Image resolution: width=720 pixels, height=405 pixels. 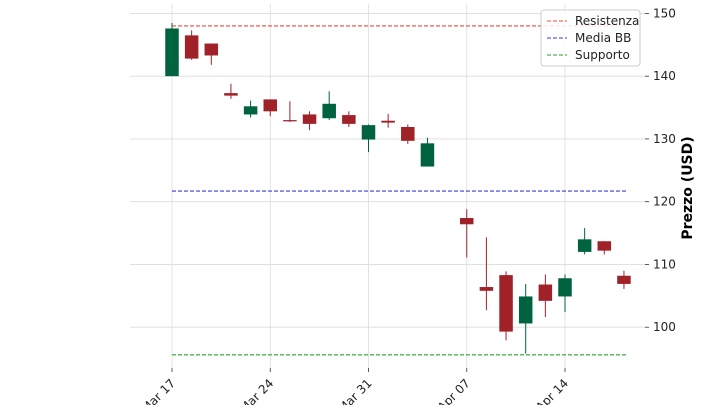 I want to click on legend: Resistenza Media BB Supporto, so click(x=590, y=38).